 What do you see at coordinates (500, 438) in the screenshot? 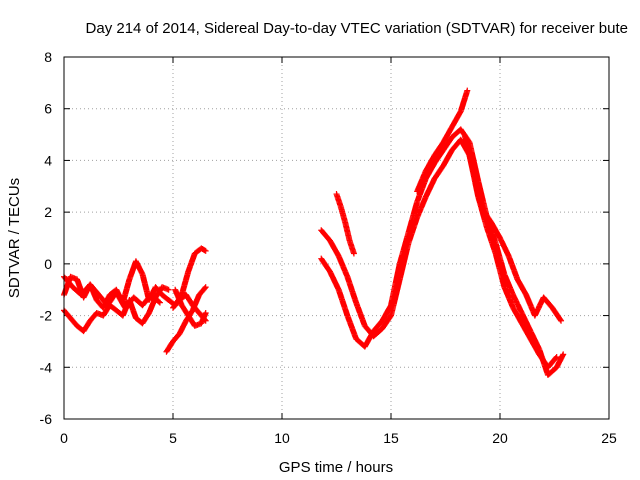
I see `x-tick-label: 20` at bounding box center [500, 438].